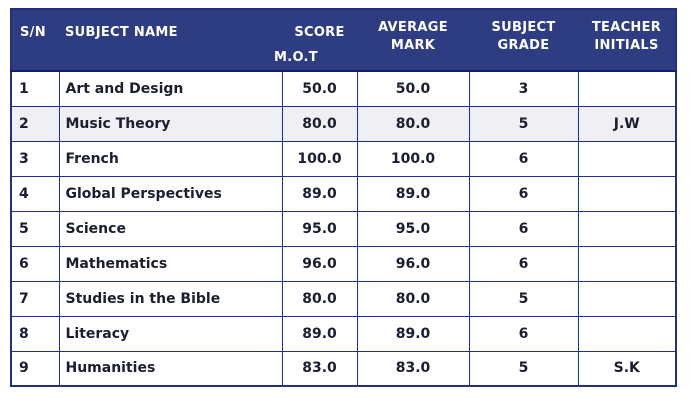  I want to click on col-header-score: SCORE M.O.T, so click(315, 40).